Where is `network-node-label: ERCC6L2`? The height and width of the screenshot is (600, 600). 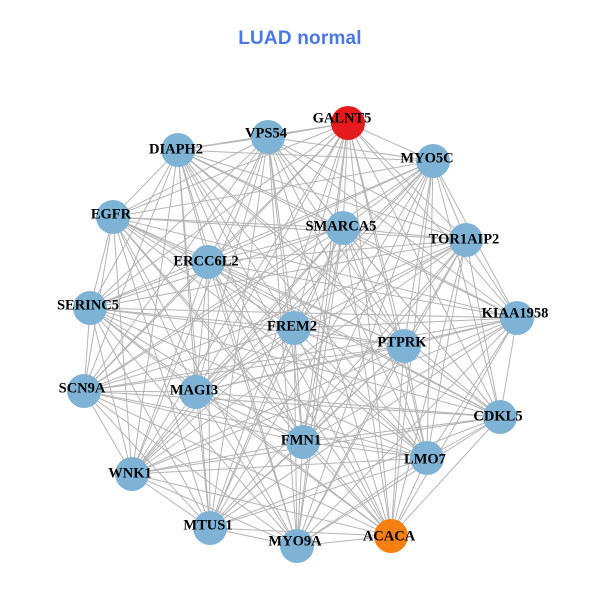 network-node-label: ERCC6L2 is located at coordinates (205, 261).